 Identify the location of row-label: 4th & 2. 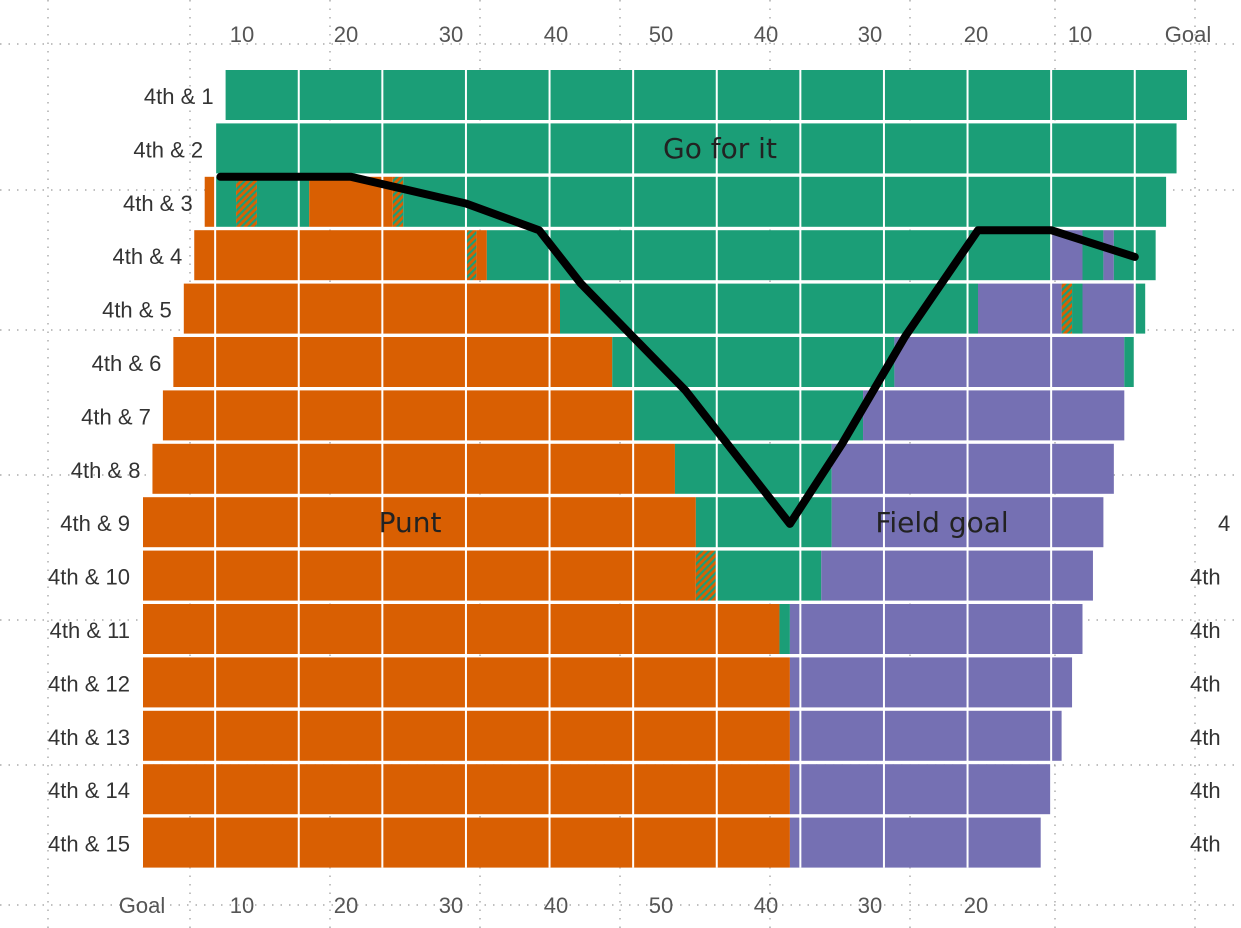
(168, 149).